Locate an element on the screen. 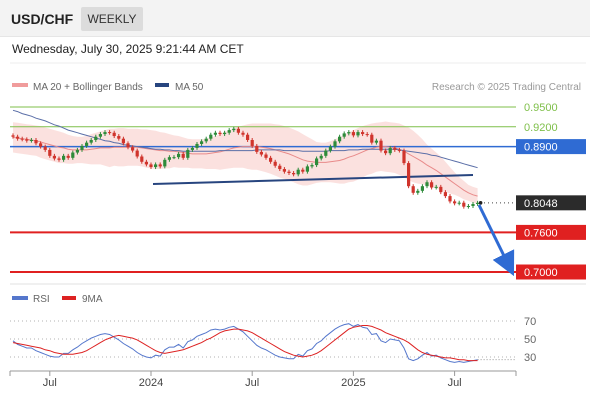 The height and width of the screenshot is (400, 590). rsi-legend-swatch is located at coordinates (20, 298).